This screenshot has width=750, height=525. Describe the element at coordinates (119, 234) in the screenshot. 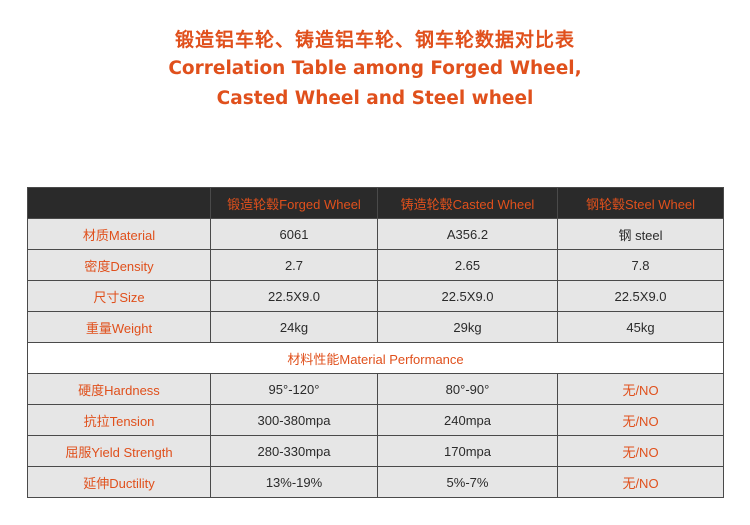

I see `row-label: 材质Material` at that location.